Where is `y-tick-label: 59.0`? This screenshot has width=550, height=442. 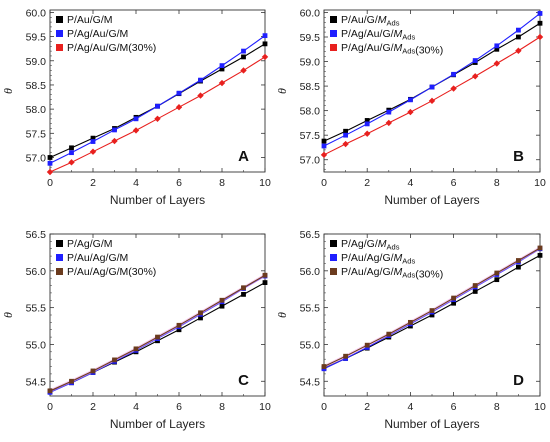 y-tick-label: 59.0 is located at coordinates (310, 63).